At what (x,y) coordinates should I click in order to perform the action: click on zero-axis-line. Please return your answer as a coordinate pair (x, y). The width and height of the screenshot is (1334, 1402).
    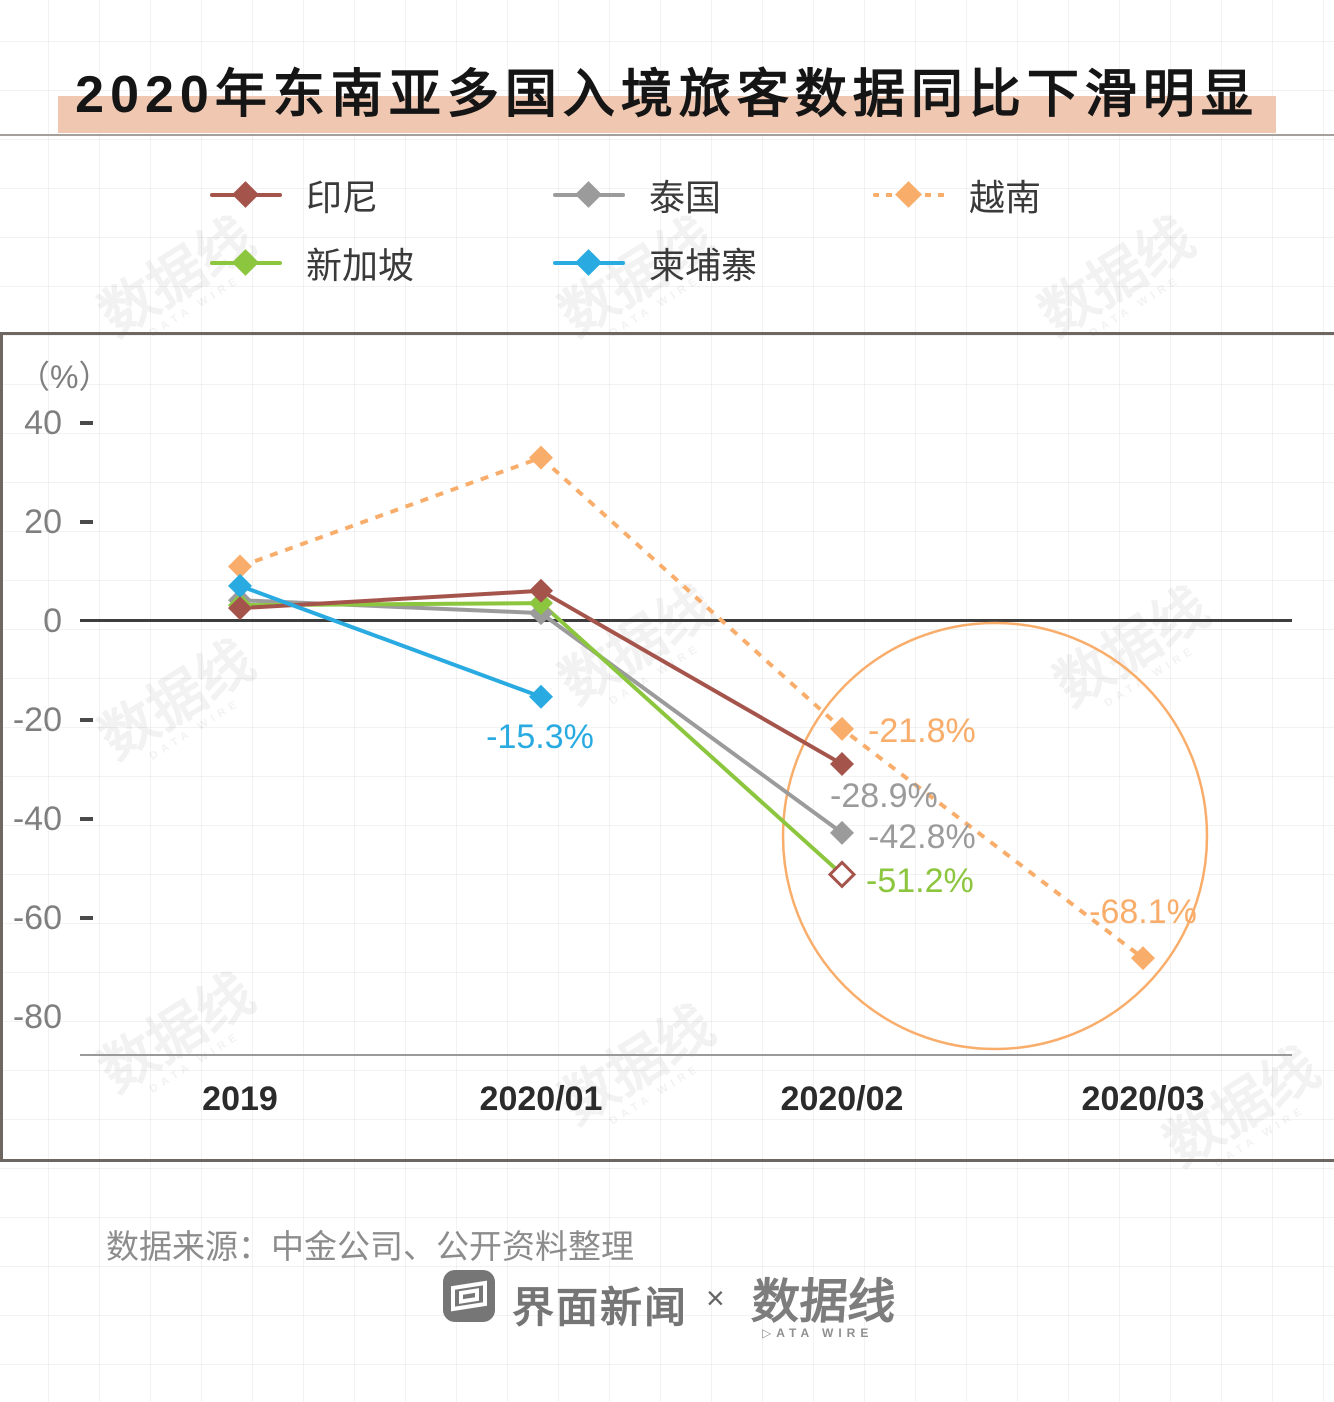
    Looking at the image, I should click on (686, 620).